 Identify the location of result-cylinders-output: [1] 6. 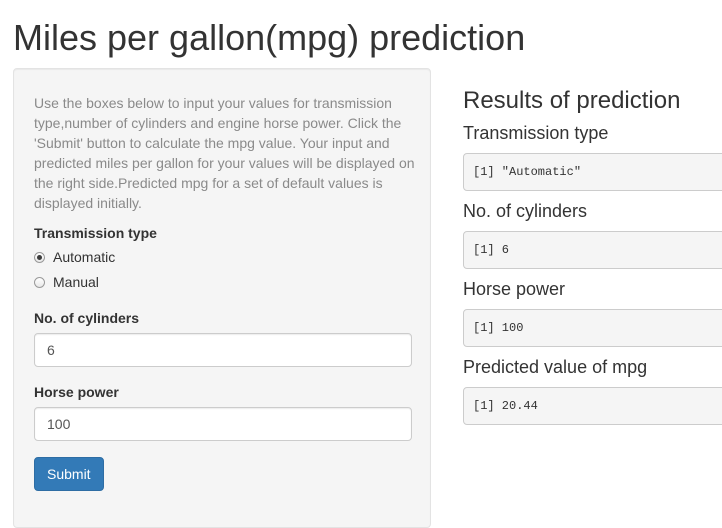
(592, 250).